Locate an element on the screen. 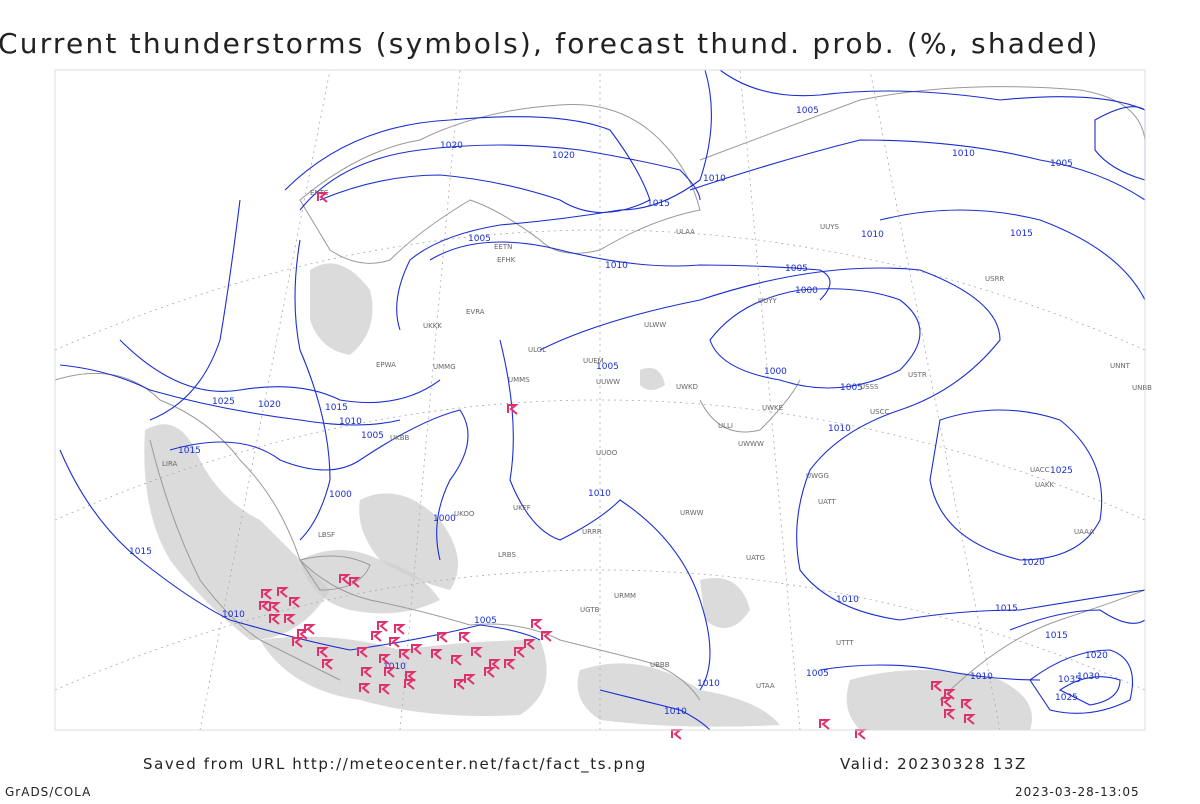 This screenshot has height=804, width=1200. station-label: ULWW is located at coordinates (655, 325).